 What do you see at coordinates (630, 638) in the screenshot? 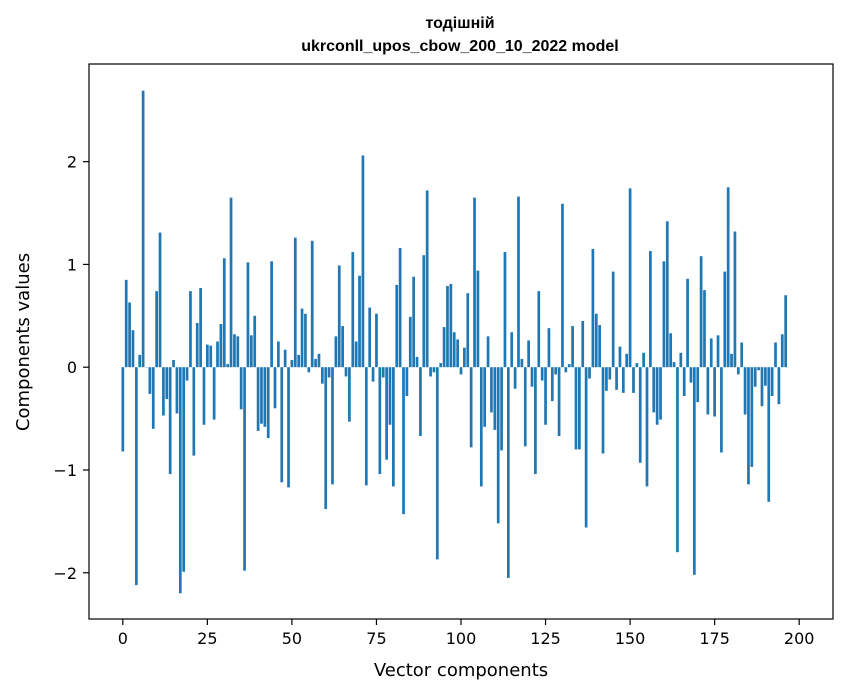
I see `x-tick-label-6: 150` at bounding box center [630, 638].